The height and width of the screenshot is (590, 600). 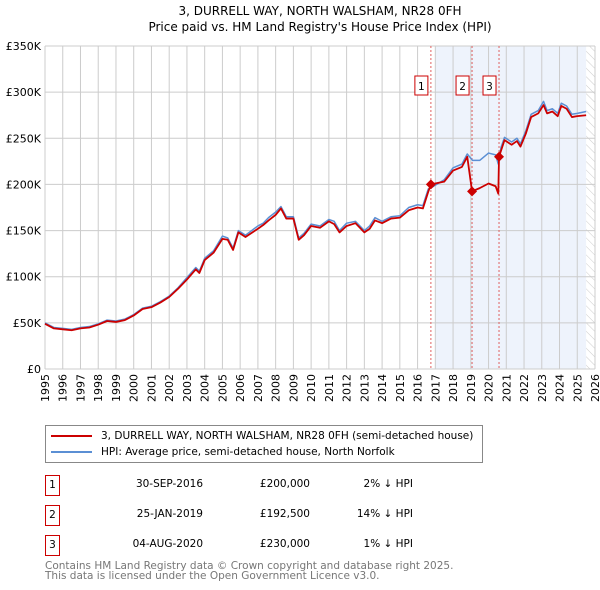 I want to click on x-tick-label: 2021, so click(x=506, y=388).